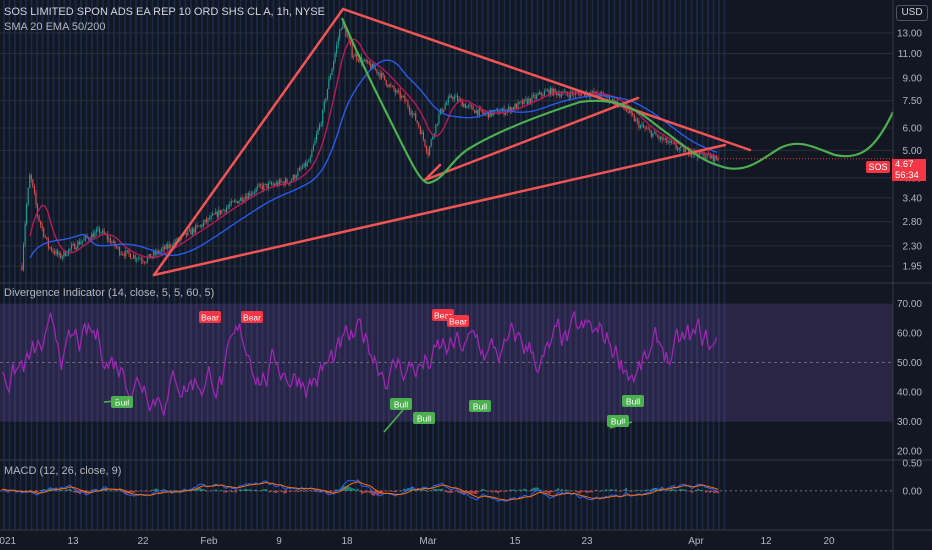  I want to click on macd-title: MACD (12, 26, close, 9), so click(63, 471).